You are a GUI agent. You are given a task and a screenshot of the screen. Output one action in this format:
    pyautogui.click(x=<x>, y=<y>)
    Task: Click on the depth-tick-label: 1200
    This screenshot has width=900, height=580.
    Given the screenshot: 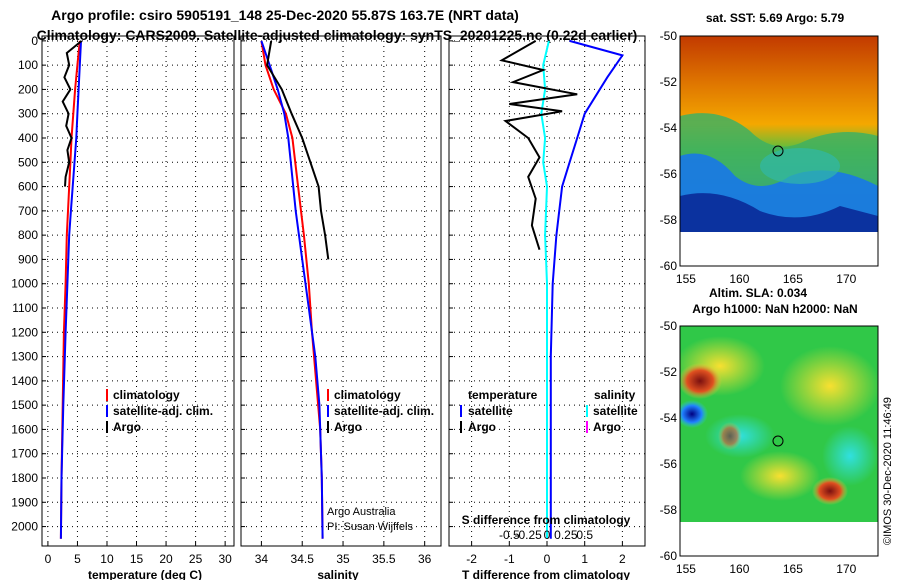 What is the action you would take?
    pyautogui.click(x=24, y=332)
    